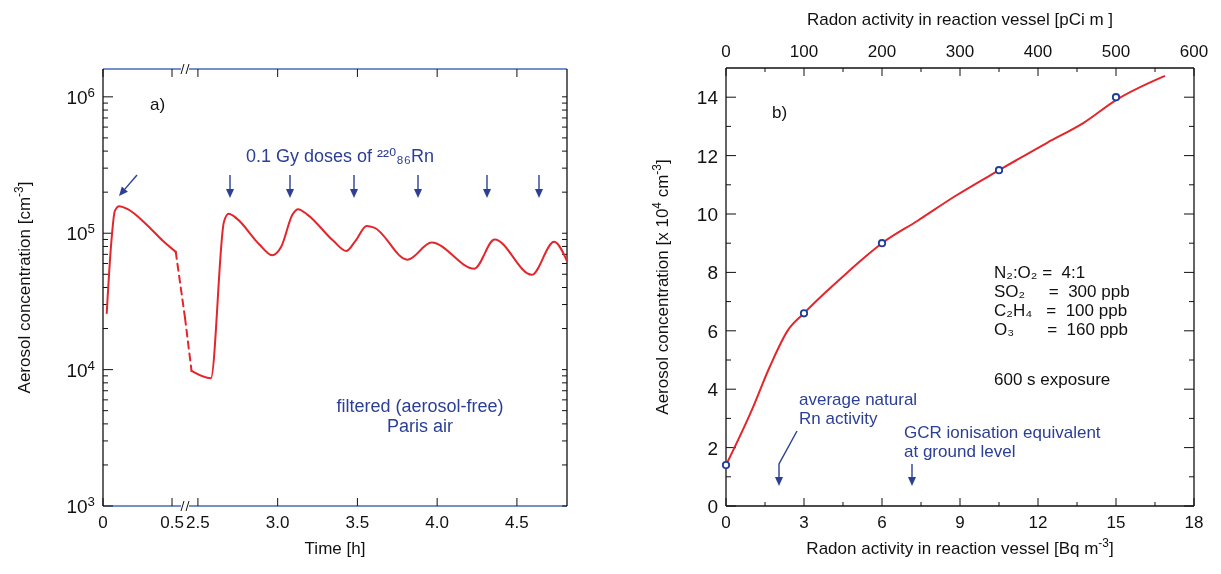 The width and height of the screenshot is (1221, 574). Describe the element at coordinates (80, 232) in the screenshot. I see `y-tick-label: 10$^{5}$` at that location.